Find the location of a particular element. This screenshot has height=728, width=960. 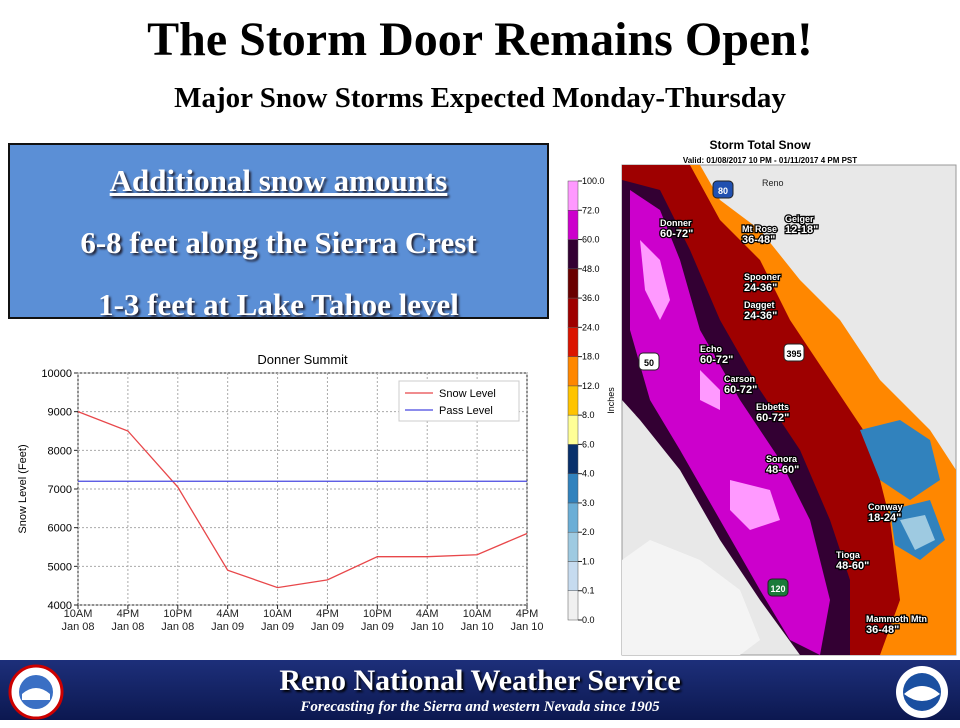

colorbar-label: 72.0 is located at coordinates (591, 210).